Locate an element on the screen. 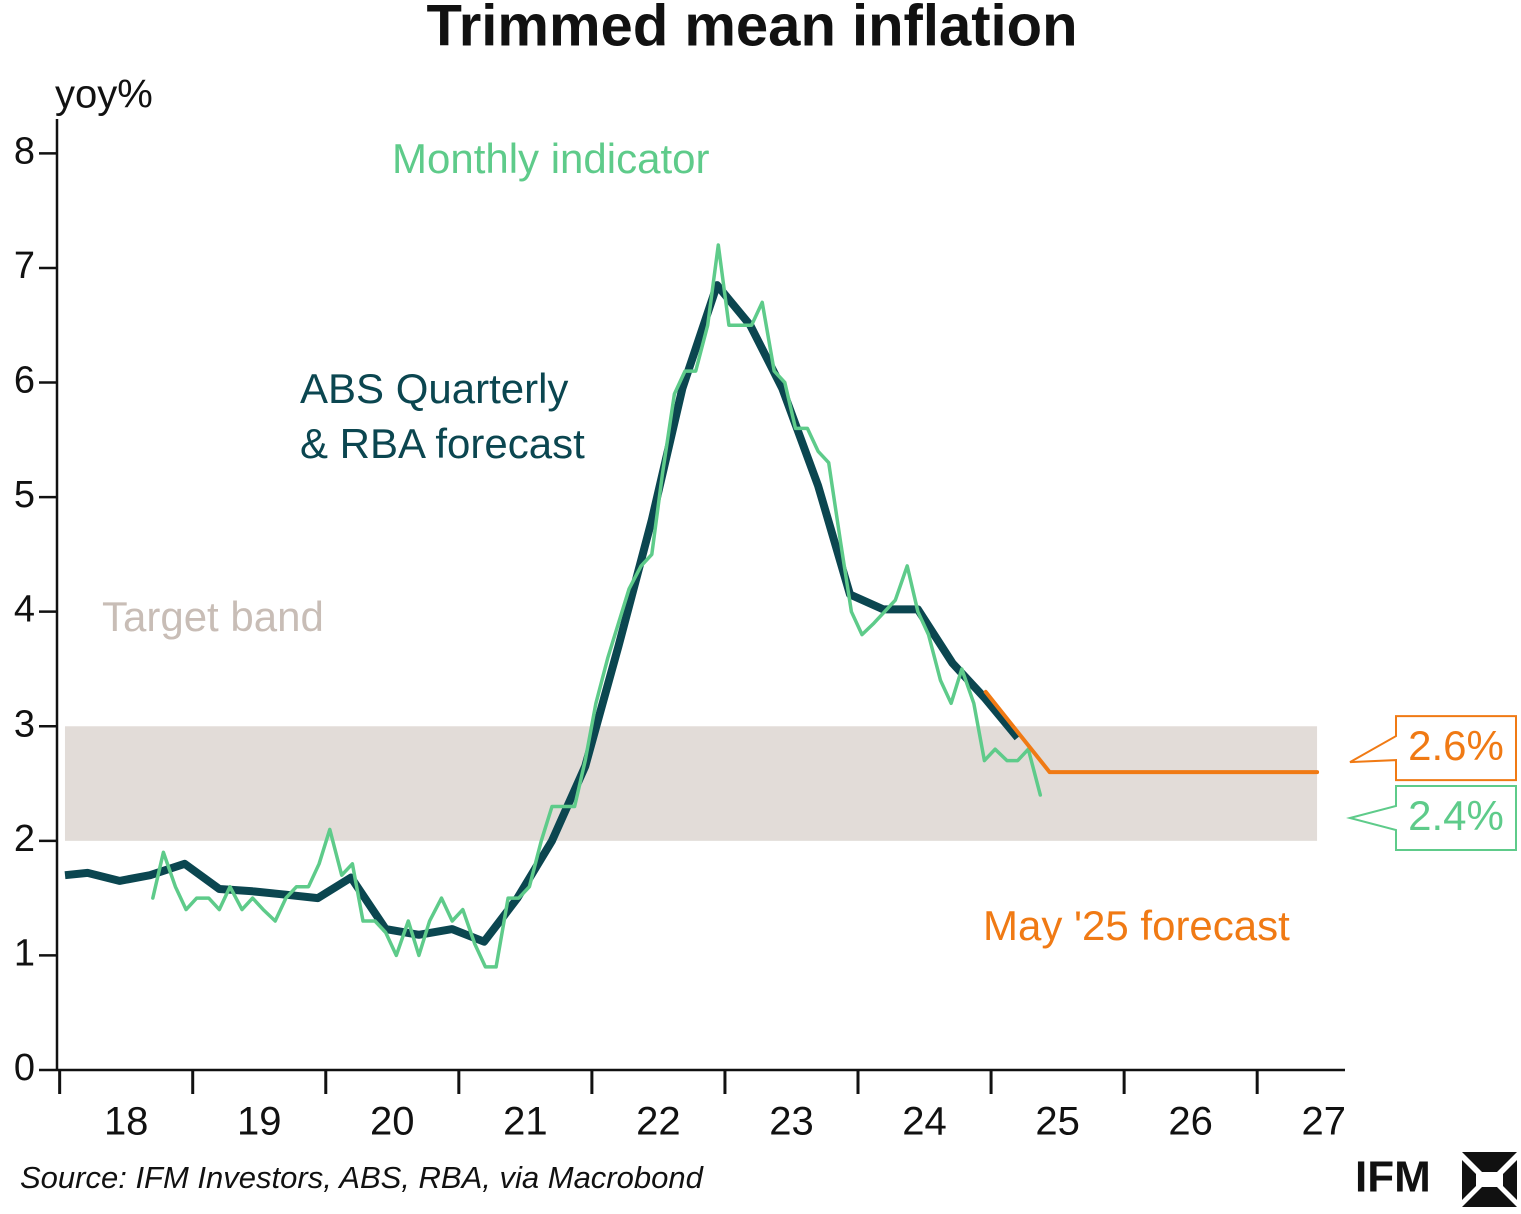  logo-text: IFM is located at coordinates (1393, 1177).